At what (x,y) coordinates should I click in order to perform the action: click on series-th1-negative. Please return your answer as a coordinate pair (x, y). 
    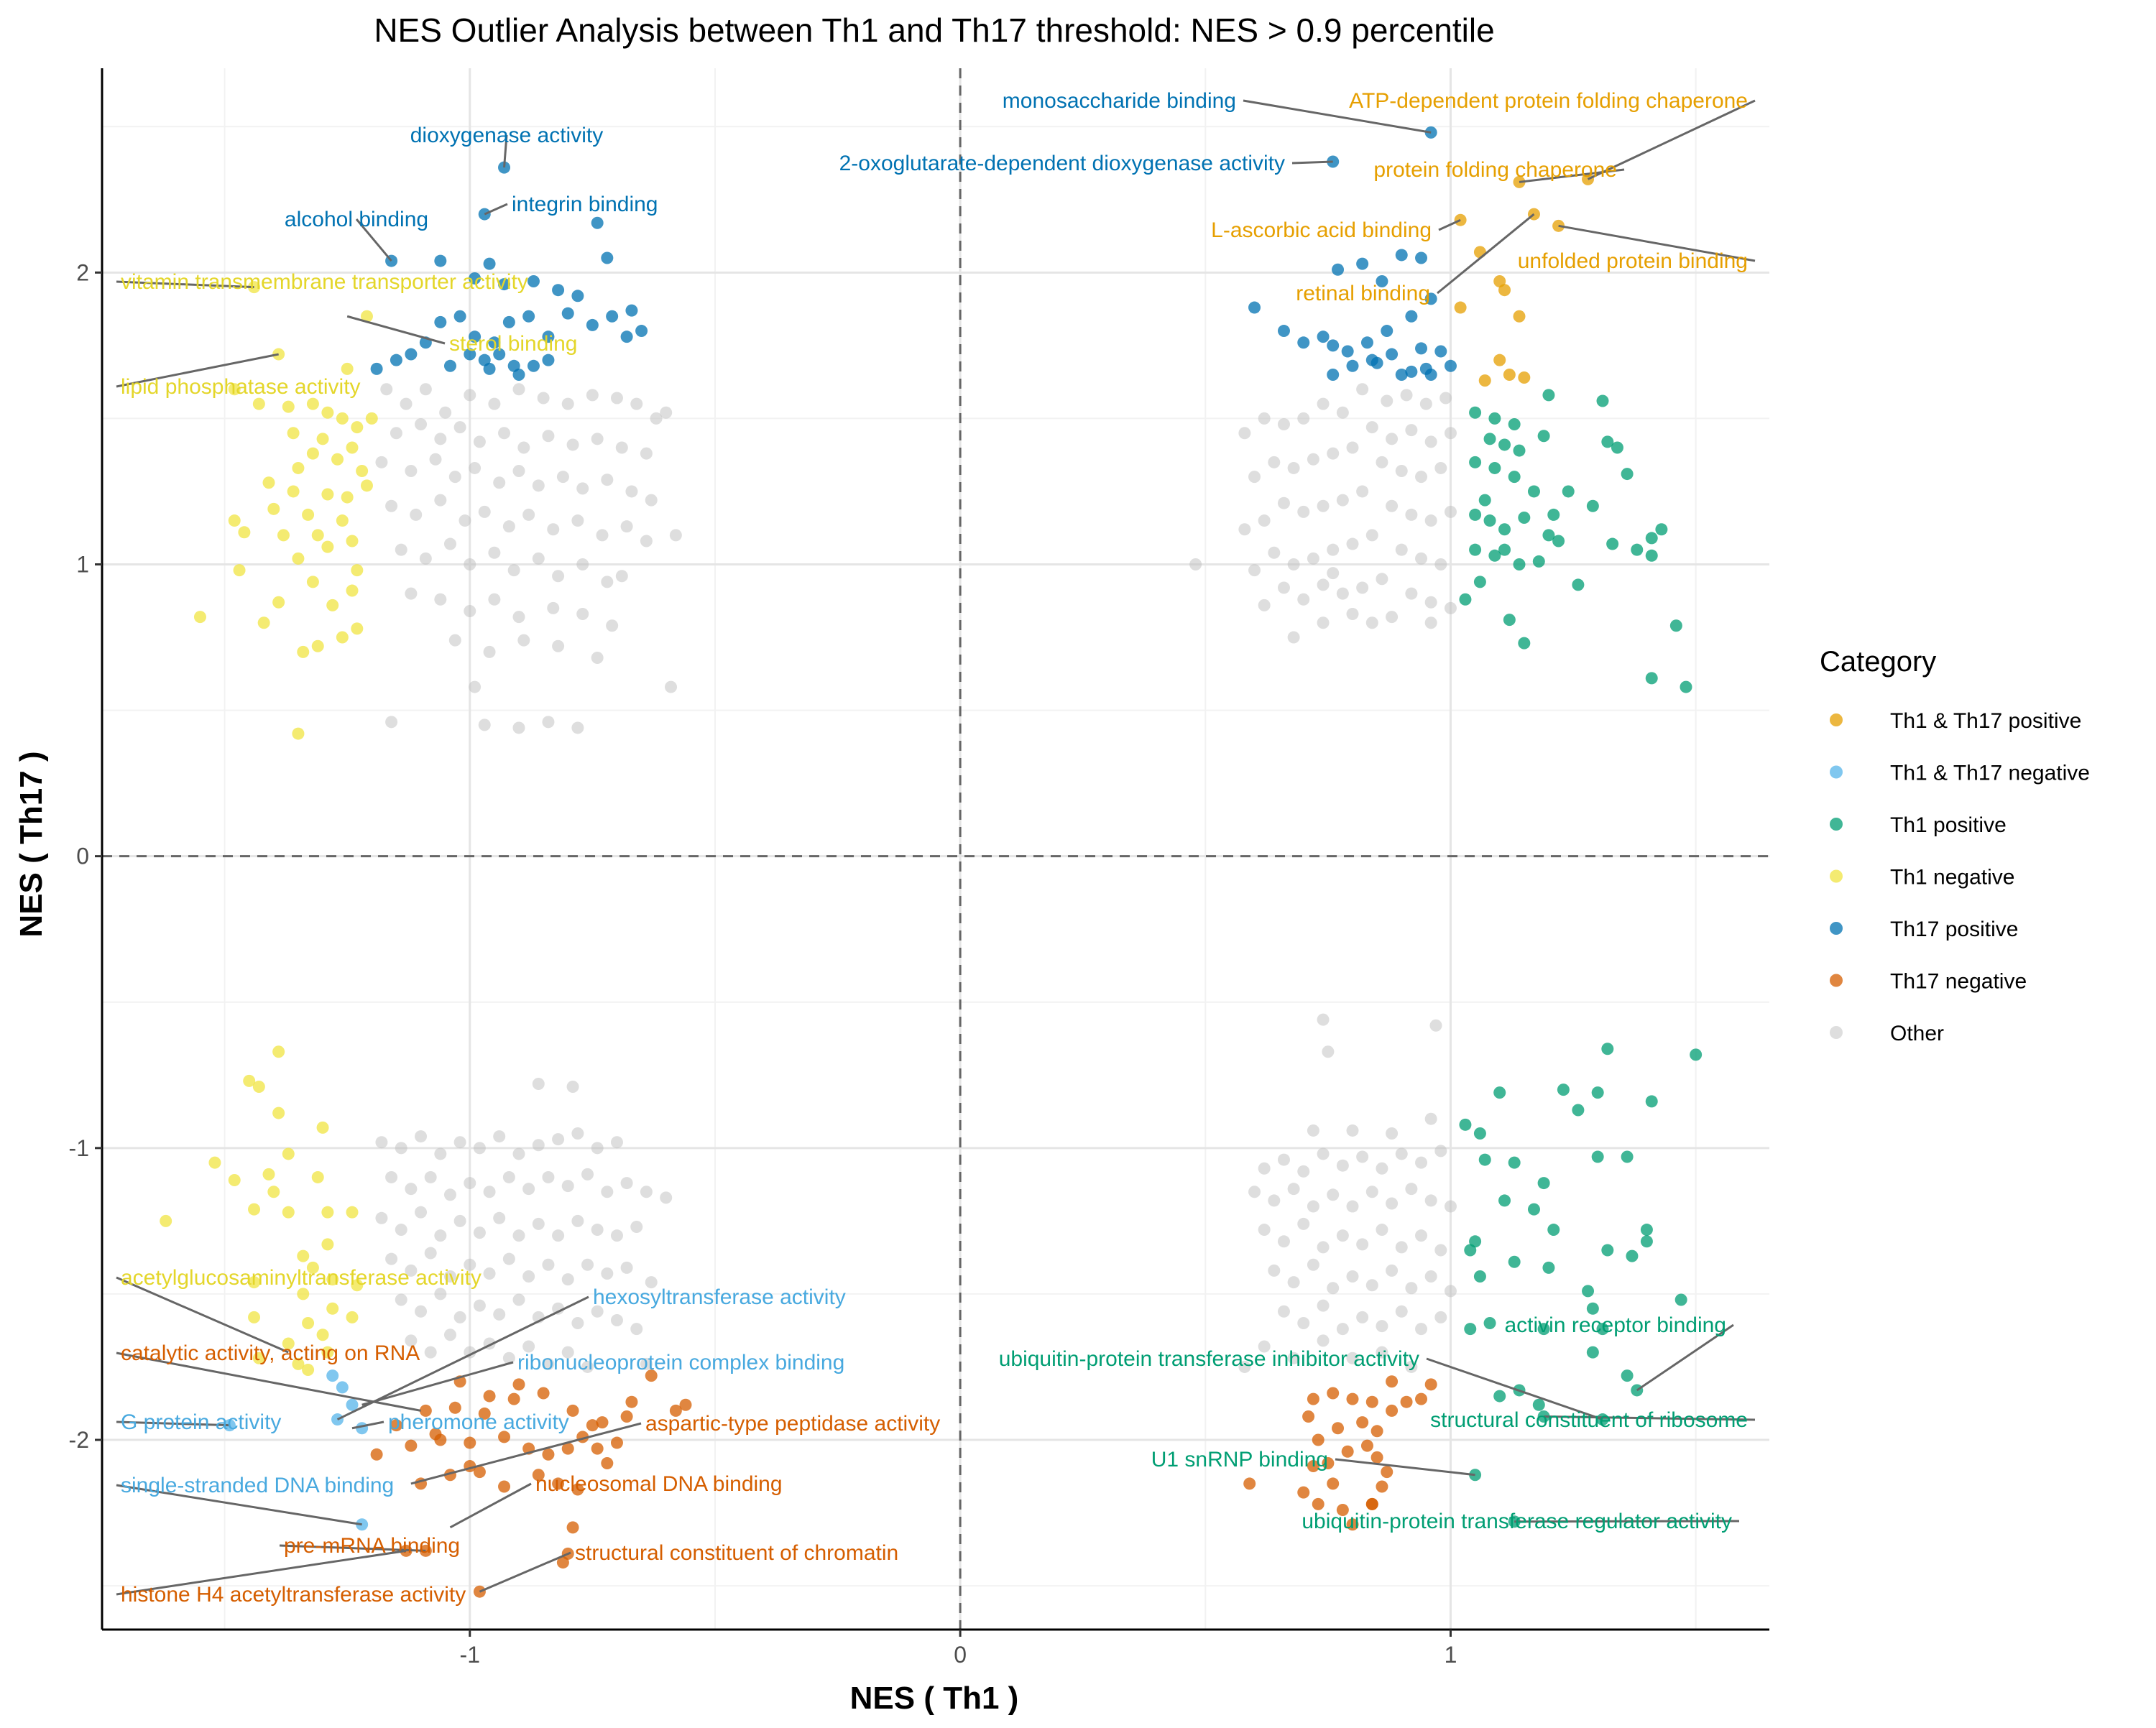
    Looking at the image, I should click on (269, 829).